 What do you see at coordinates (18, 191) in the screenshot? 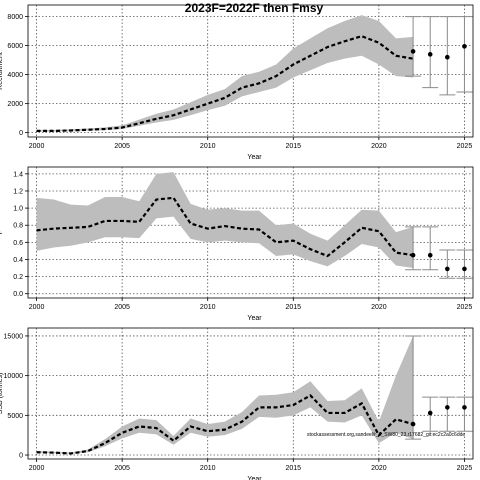
I see `y-tick-label: 1.2` at bounding box center [18, 191].